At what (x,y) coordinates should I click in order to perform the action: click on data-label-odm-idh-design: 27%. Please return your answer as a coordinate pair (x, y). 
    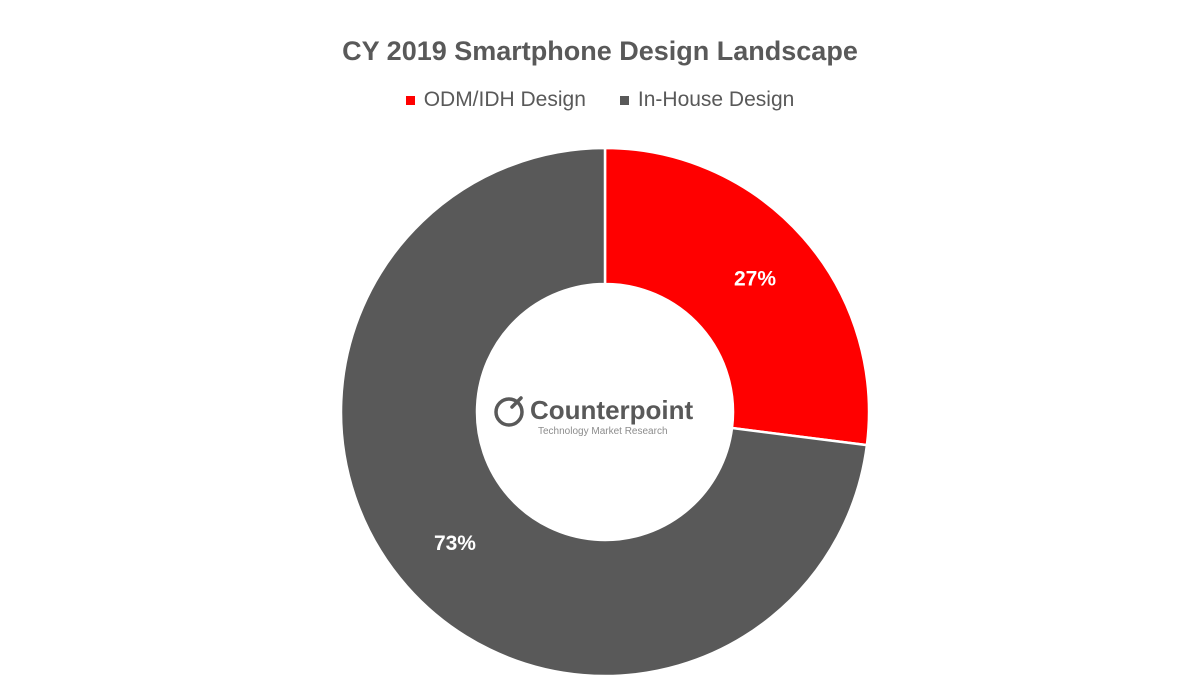
    Looking at the image, I should click on (755, 278).